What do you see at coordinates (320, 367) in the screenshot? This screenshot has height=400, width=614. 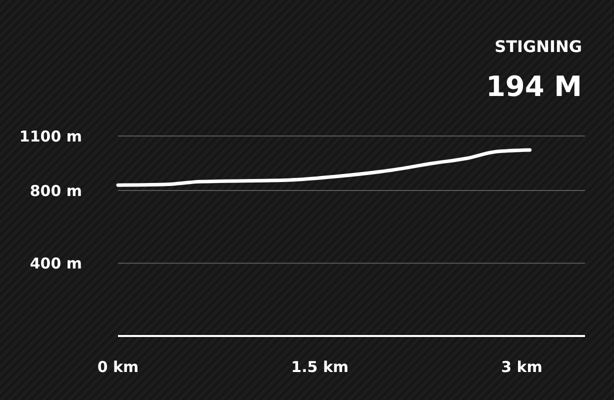 I see `x-tick-label: 1.5 km` at bounding box center [320, 367].